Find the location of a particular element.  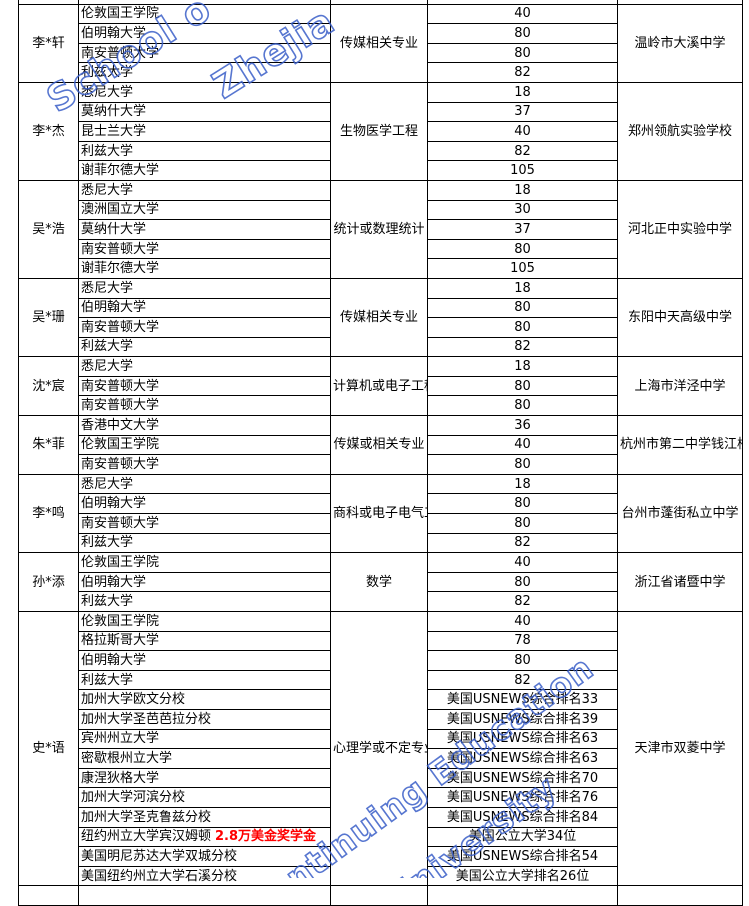

intended-major-cell: 传媒或相关专业 is located at coordinates (379, 445).